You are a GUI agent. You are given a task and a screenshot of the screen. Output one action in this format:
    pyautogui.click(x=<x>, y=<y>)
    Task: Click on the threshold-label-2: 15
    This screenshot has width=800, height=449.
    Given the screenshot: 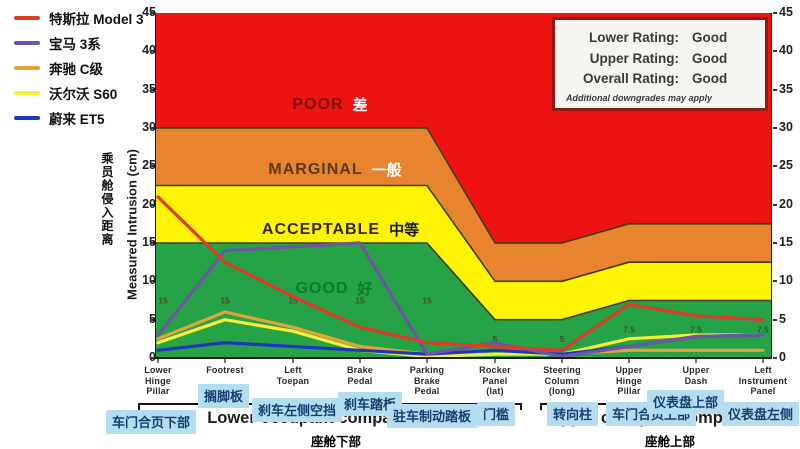 What is the action you would take?
    pyautogui.click(x=293, y=301)
    